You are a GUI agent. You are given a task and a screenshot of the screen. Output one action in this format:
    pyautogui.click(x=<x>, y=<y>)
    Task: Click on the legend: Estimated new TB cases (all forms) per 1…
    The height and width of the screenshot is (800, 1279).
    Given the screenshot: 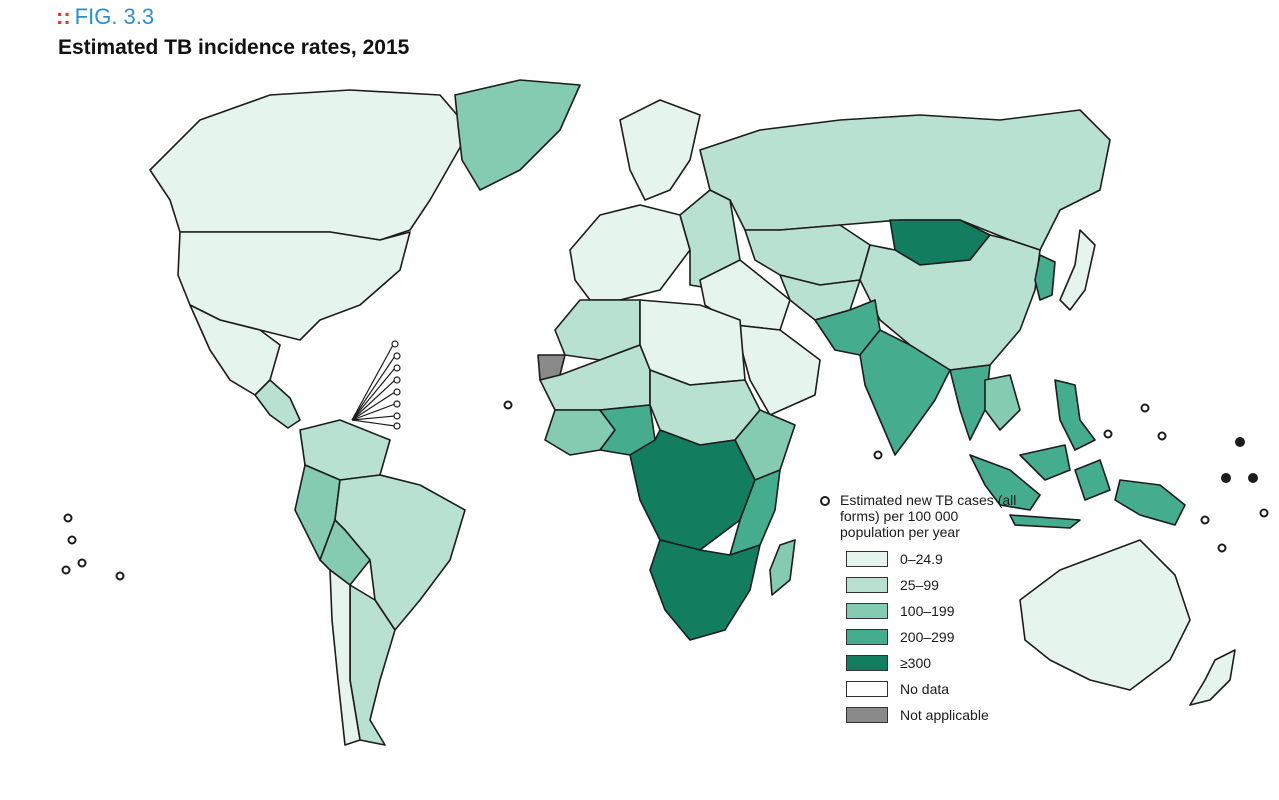 What is the action you would take?
    pyautogui.click(x=920, y=610)
    